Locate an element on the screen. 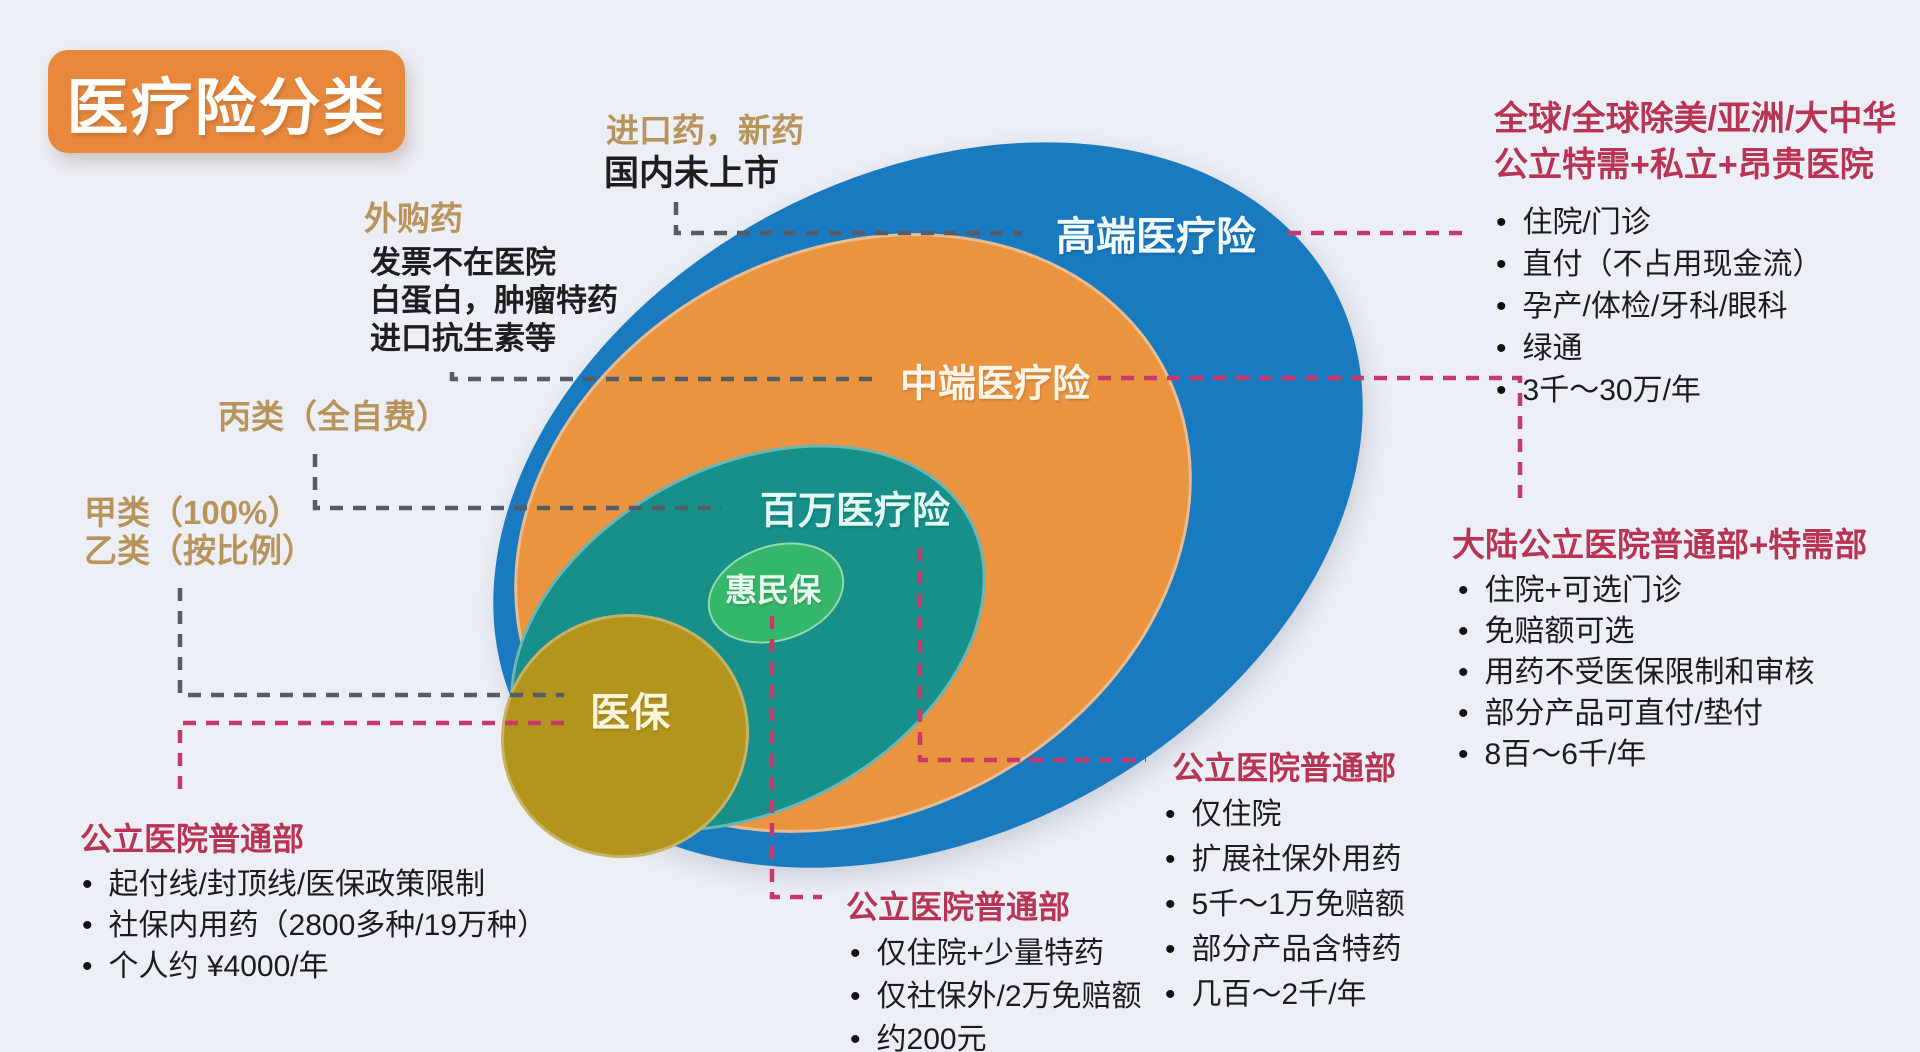  block-top-right-list: 住院/门诊 直付（不占用现金流） 孕产/体检/牙科/眼科 绿通 3千～30万/年 is located at coordinates (1659, 307).